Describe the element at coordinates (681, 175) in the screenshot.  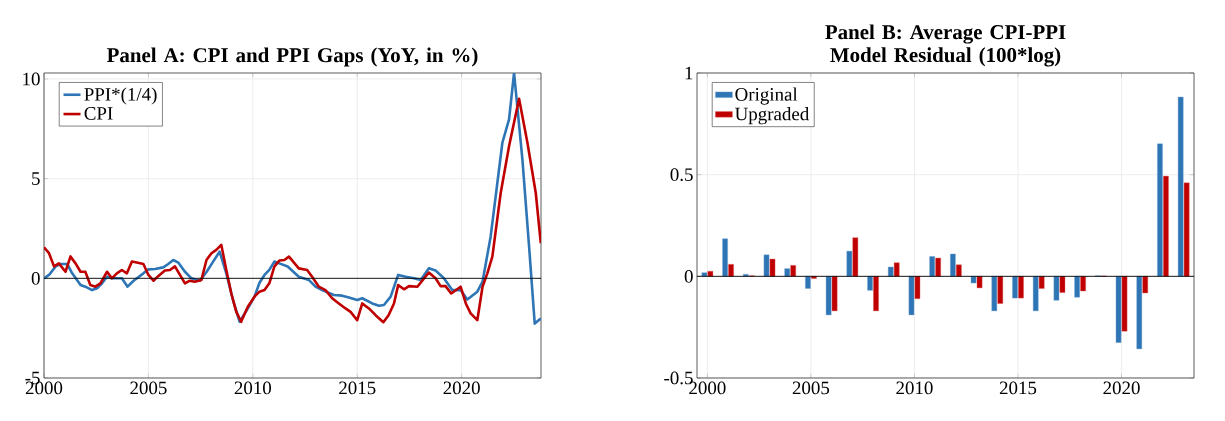
I see `y-tick-label: 0.5` at that location.